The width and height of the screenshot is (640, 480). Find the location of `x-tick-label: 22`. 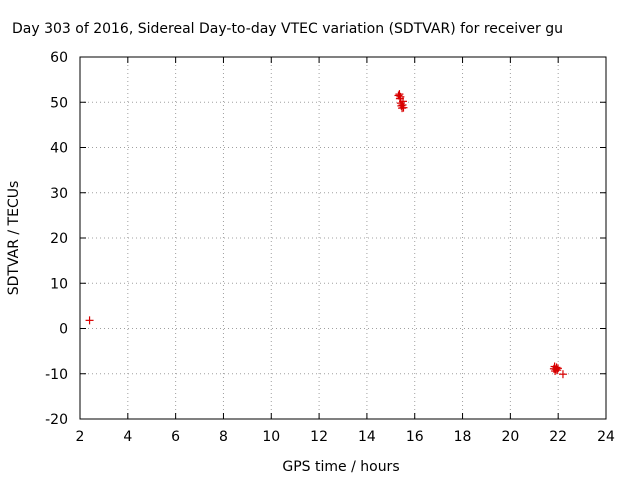

x-tick-label: 22 is located at coordinates (558, 437).